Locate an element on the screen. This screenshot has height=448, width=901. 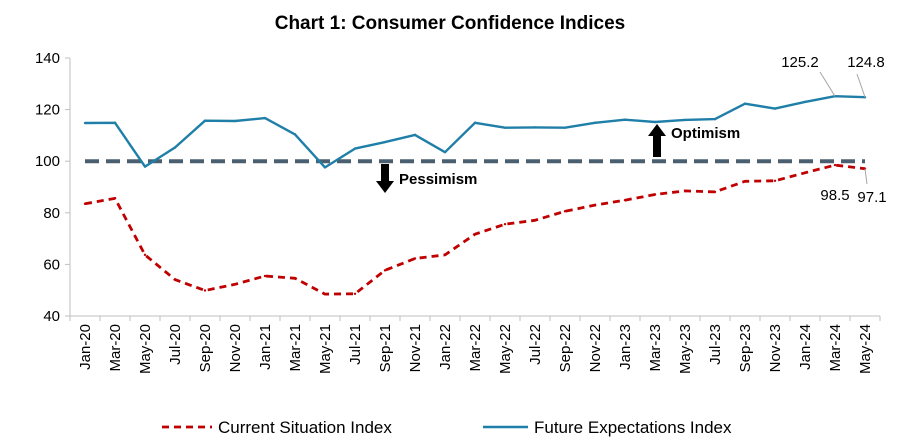
legend-label-future-expectations: Future Expectations Index is located at coordinates (633, 427).